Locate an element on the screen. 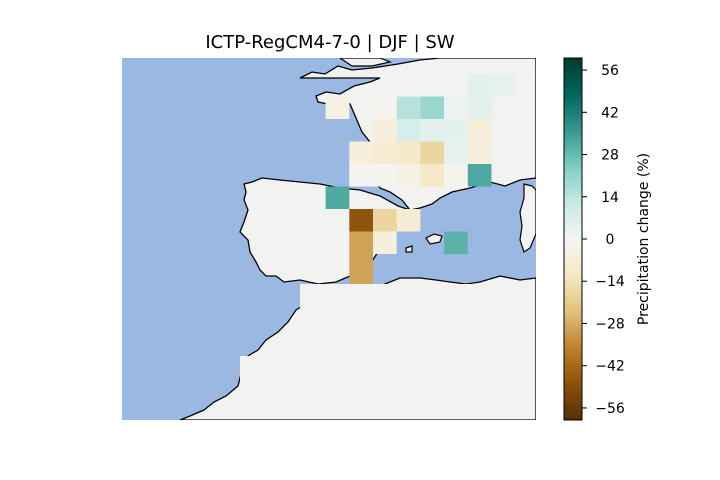  colorbar-tick-label: −28 is located at coordinates (610, 324).